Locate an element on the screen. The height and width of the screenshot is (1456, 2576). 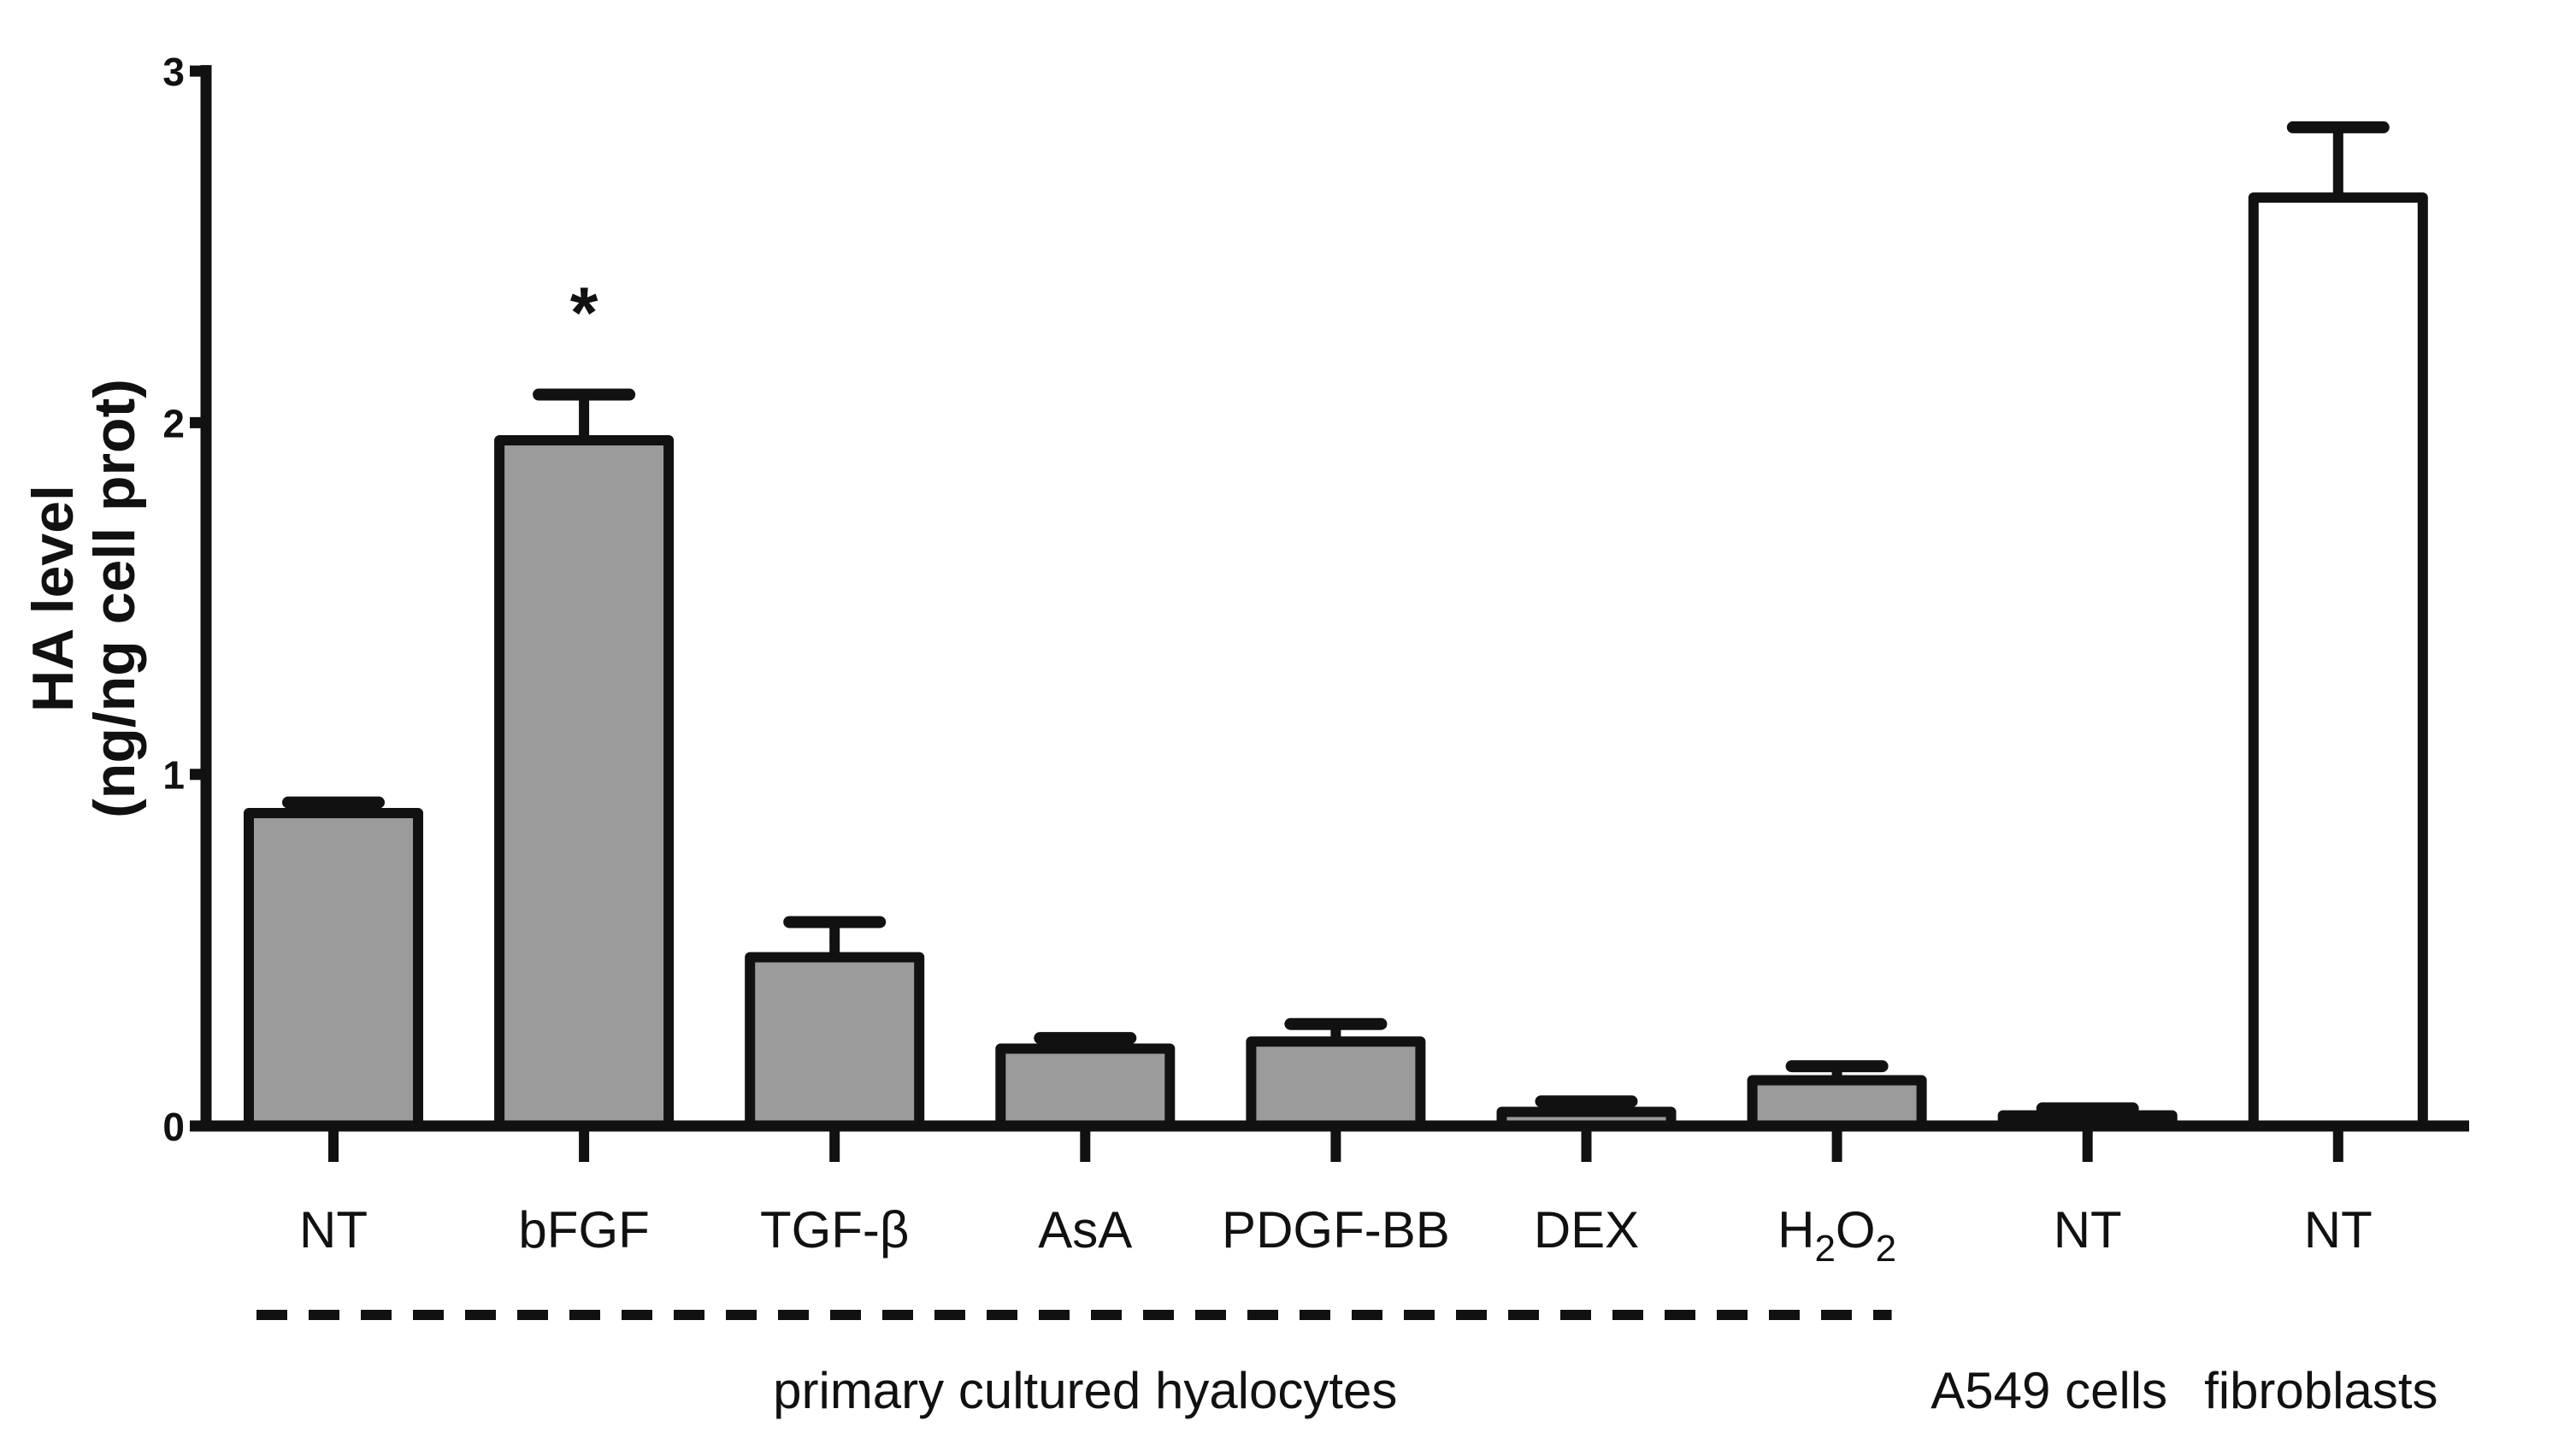
y-tick-label-0: 0 is located at coordinates (173, 1127).